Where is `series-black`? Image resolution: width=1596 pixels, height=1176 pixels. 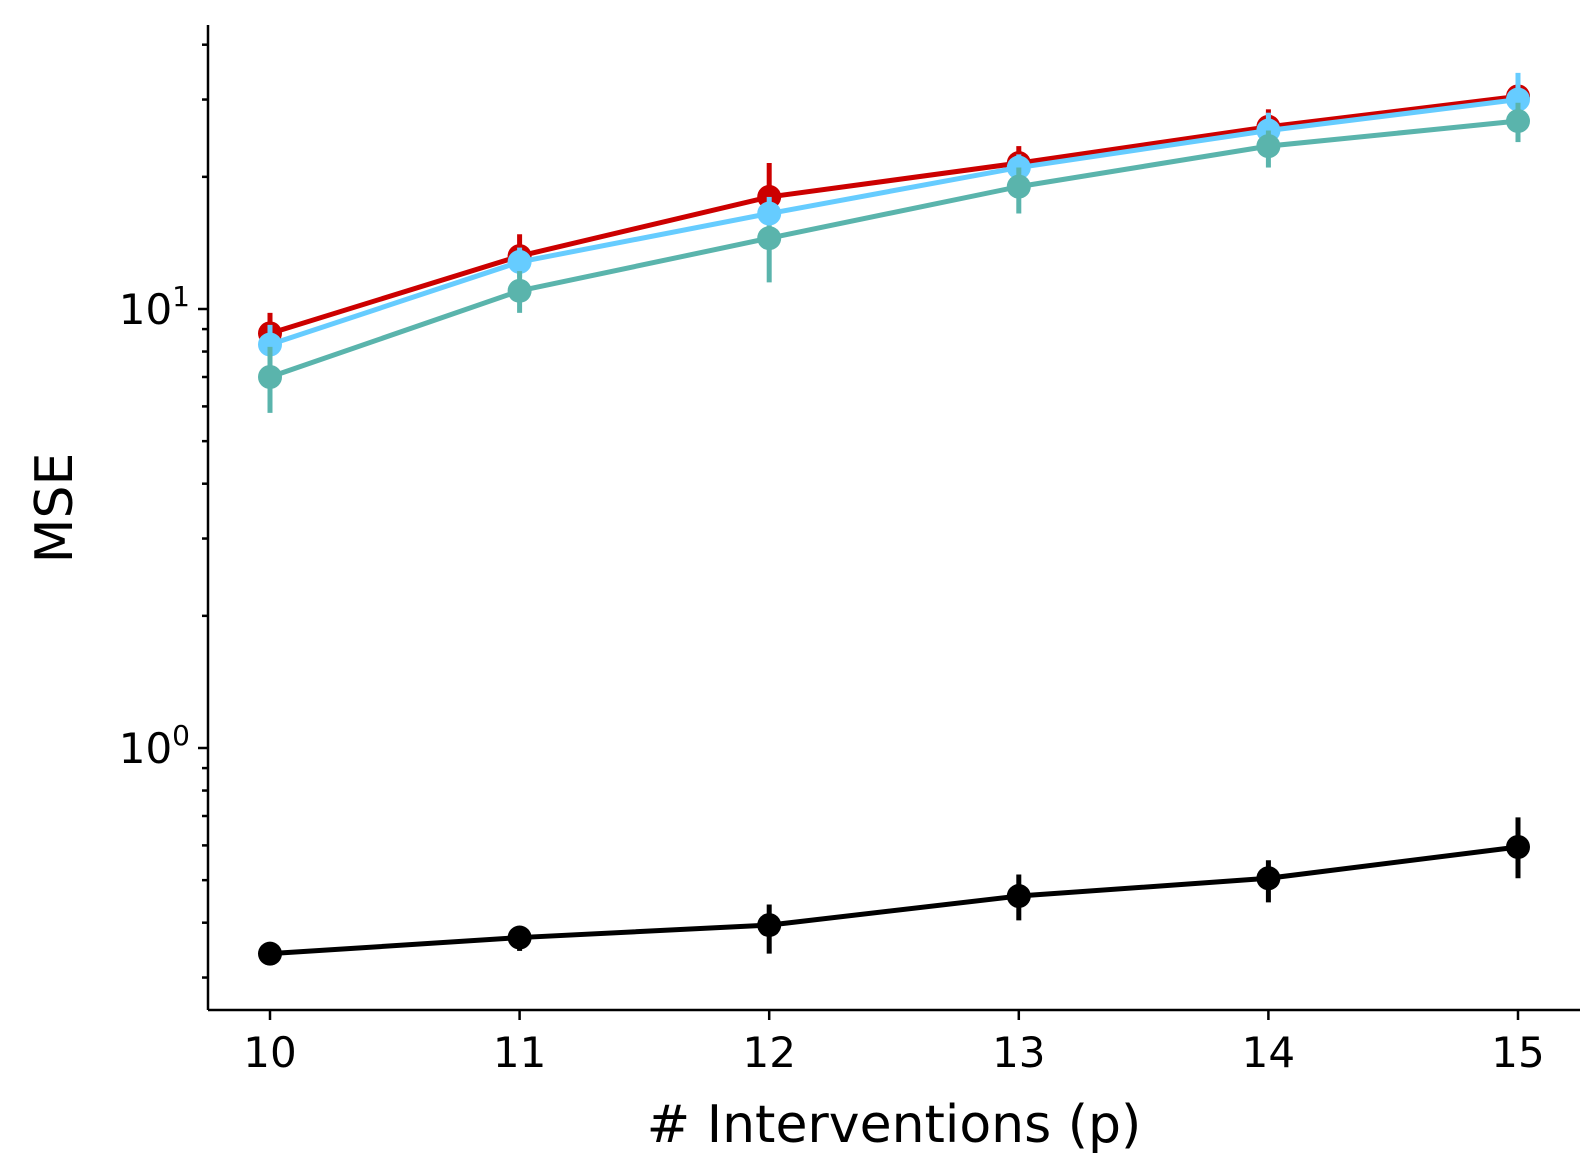
series-black is located at coordinates (894, 891).